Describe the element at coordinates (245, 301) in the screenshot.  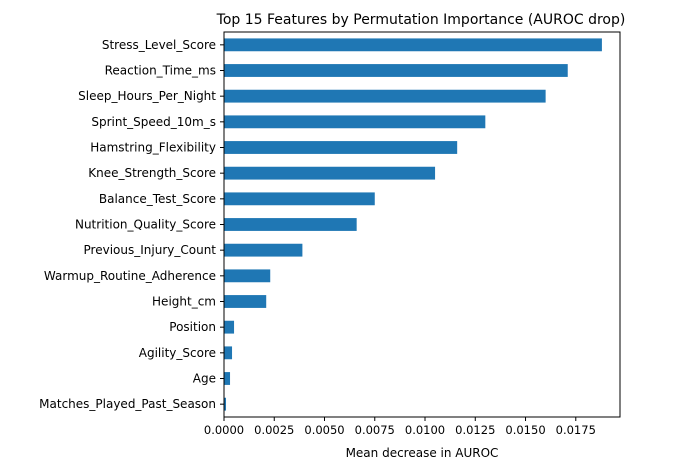
I see `bar-height-cm` at that location.